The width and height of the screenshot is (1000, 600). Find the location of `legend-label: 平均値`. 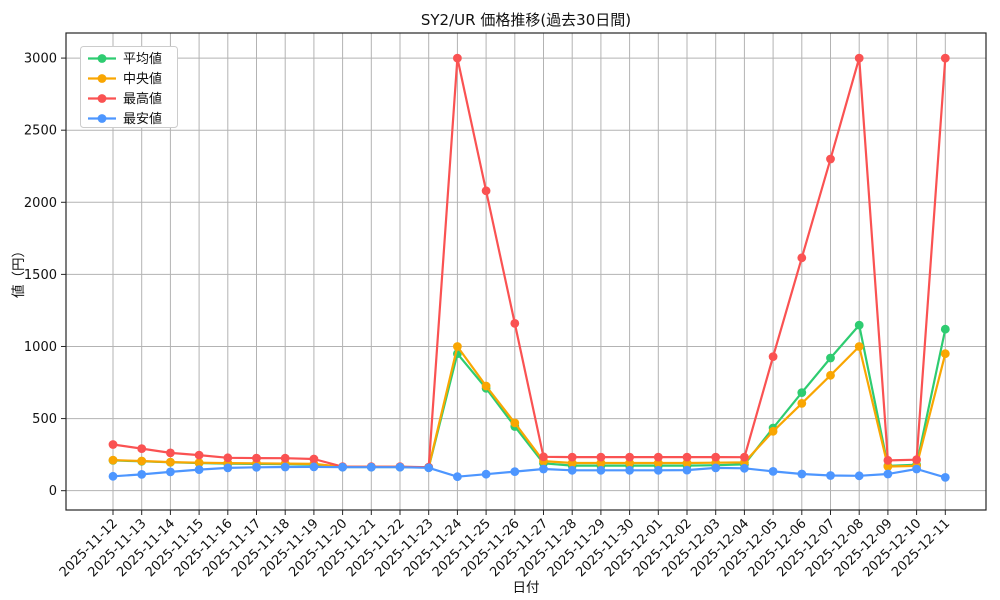

legend-label: 平均値 is located at coordinates (142, 59).